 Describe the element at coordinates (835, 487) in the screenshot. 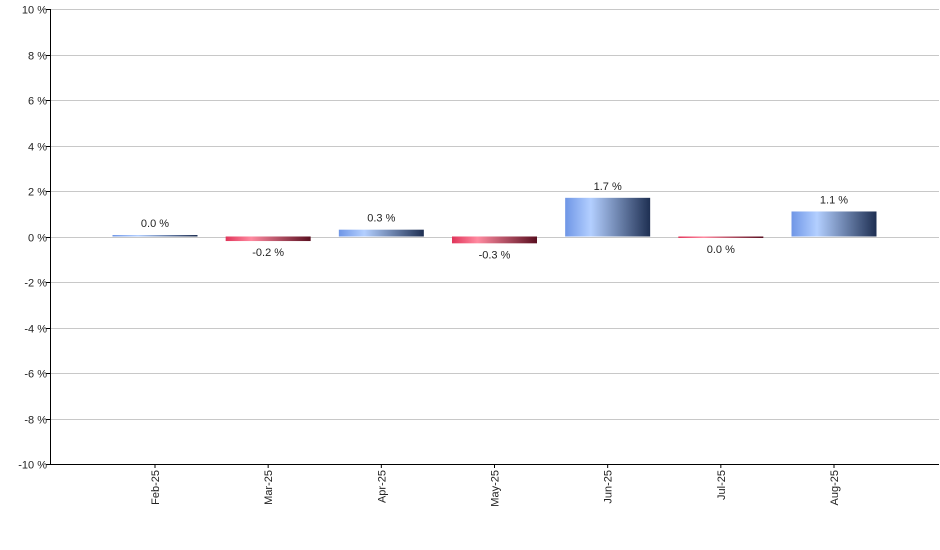

I see `x-tick-label: Aug-25` at that location.